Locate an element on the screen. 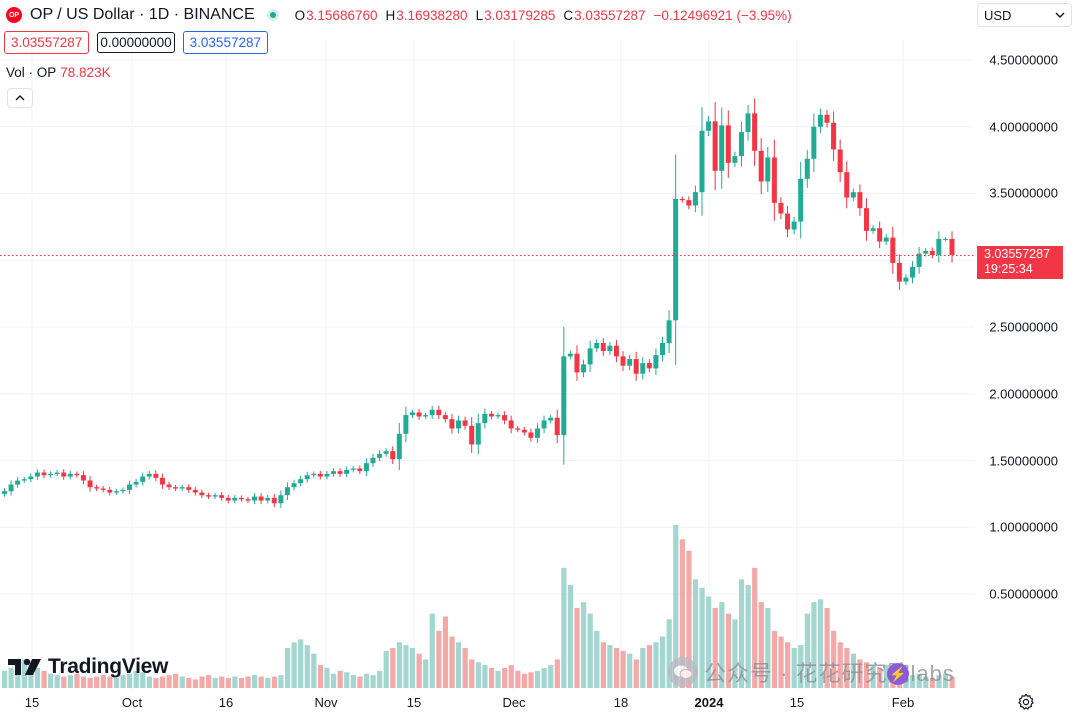 The height and width of the screenshot is (717, 1080). chevron-up-icon is located at coordinates (20, 98).